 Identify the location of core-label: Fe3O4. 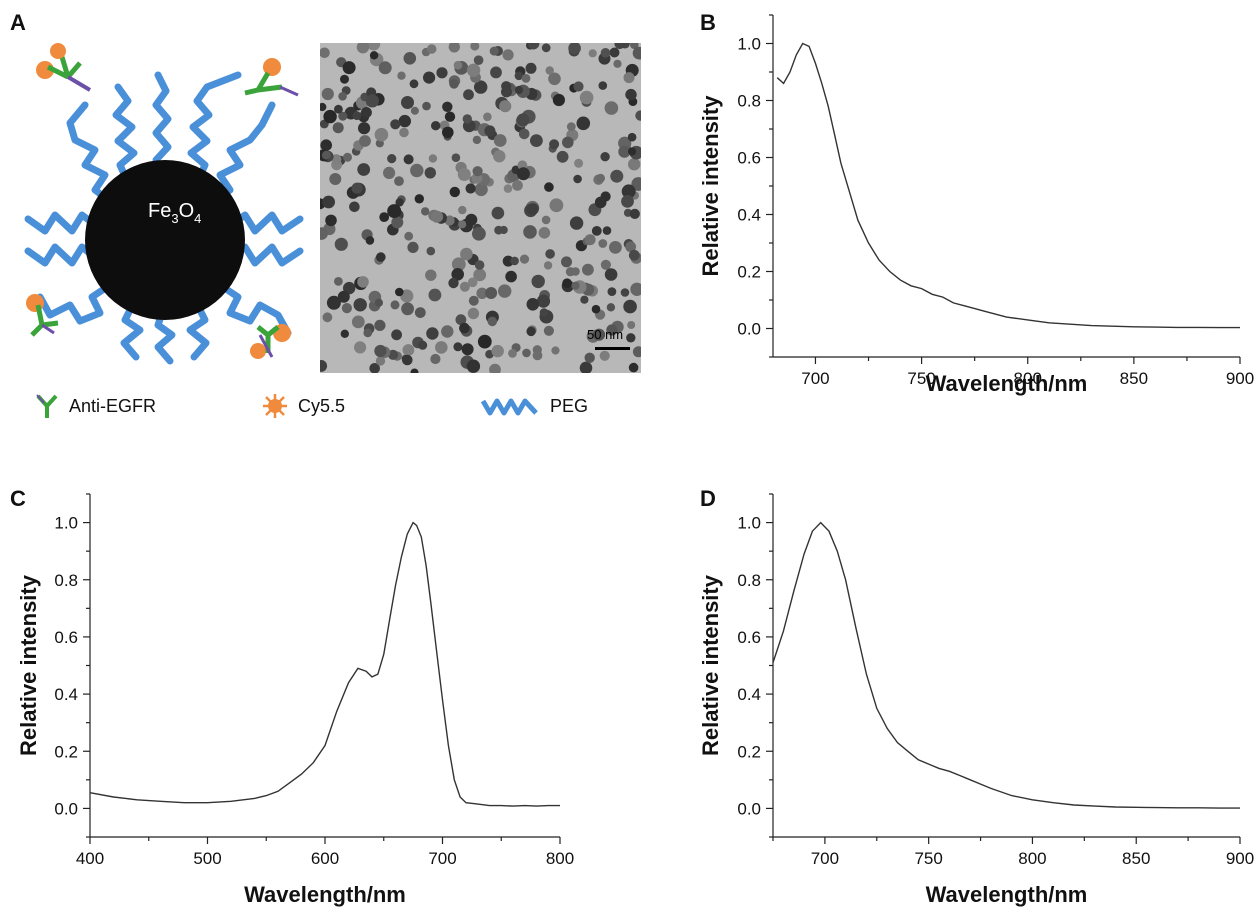
(174, 213).